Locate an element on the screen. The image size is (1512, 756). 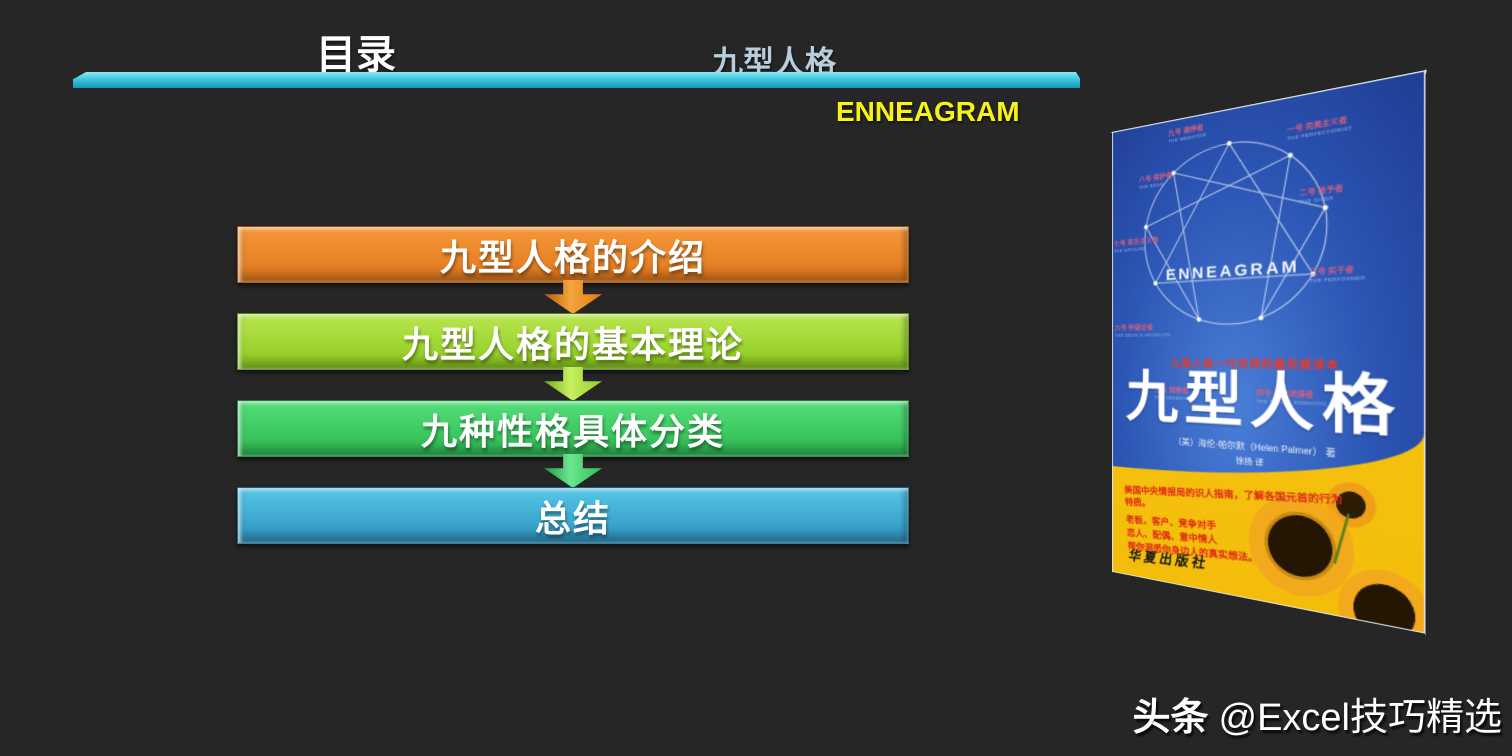
type-label-1: 一号 完美主义者 THE PERFECTIONIST is located at coordinates (1319, 128).